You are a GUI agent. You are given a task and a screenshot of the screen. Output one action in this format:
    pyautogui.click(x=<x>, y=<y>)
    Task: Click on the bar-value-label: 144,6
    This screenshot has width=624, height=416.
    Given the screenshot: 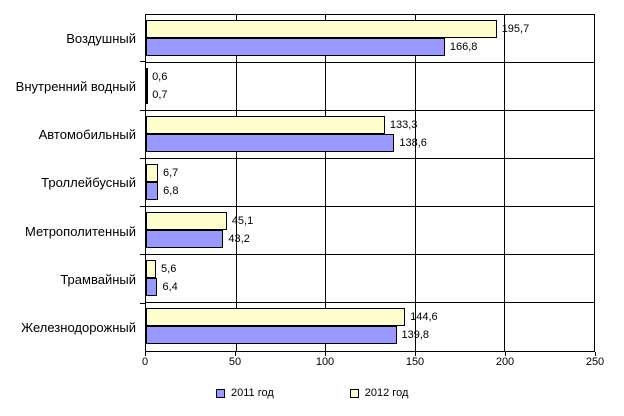 What is the action you would take?
    pyautogui.click(x=424, y=317)
    